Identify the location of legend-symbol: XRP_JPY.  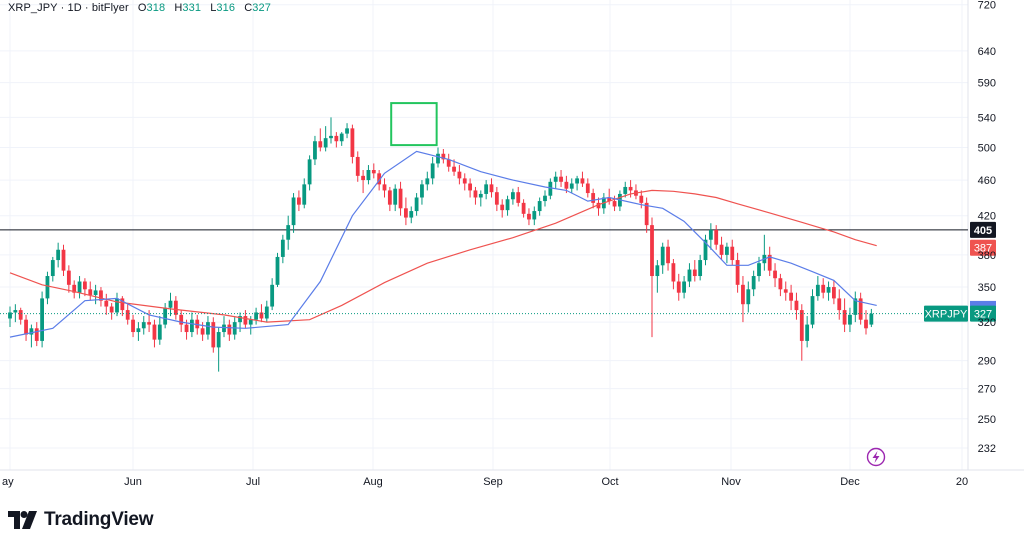
(33, 8).